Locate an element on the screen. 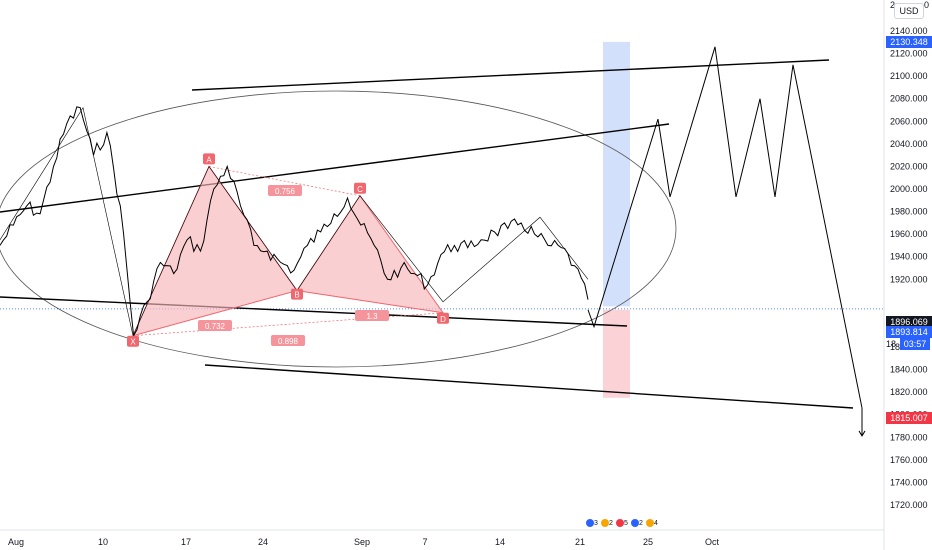 The height and width of the screenshot is (550, 932). ratio-label: 0.756 is located at coordinates (285, 191).